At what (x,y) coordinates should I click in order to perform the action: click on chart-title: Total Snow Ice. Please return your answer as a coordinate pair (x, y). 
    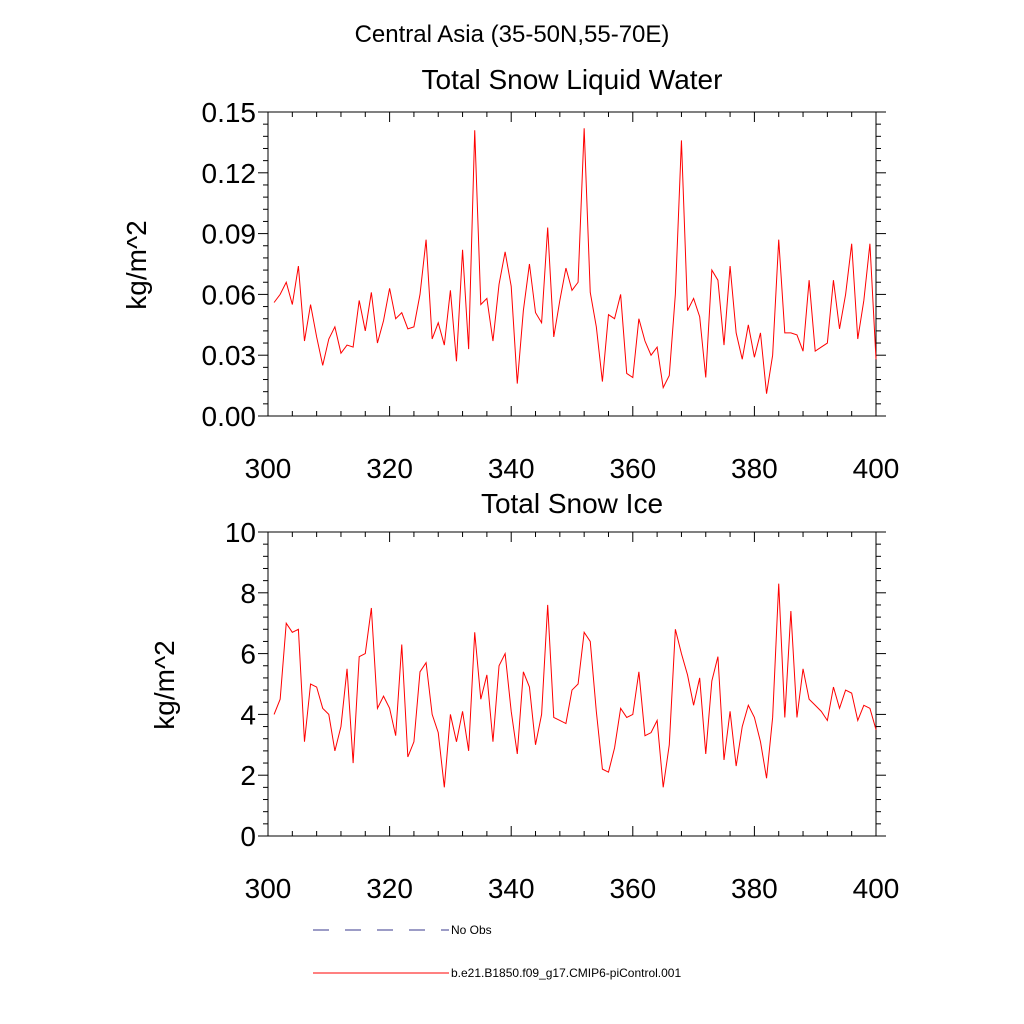
    Looking at the image, I should click on (572, 503).